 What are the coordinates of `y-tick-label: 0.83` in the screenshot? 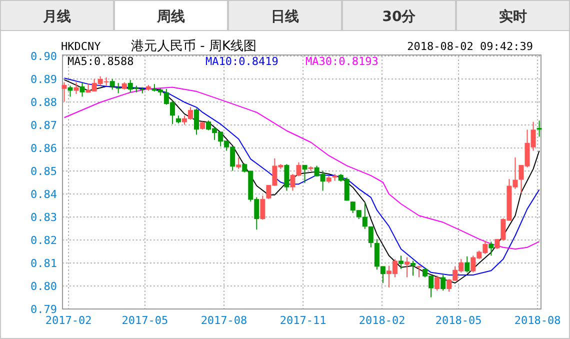 It's located at (43, 217).